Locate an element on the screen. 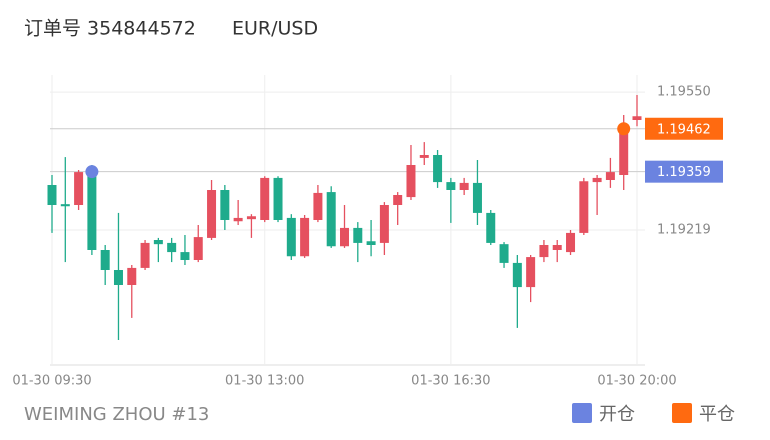  legend-label: 平仓 is located at coordinates (717, 414).